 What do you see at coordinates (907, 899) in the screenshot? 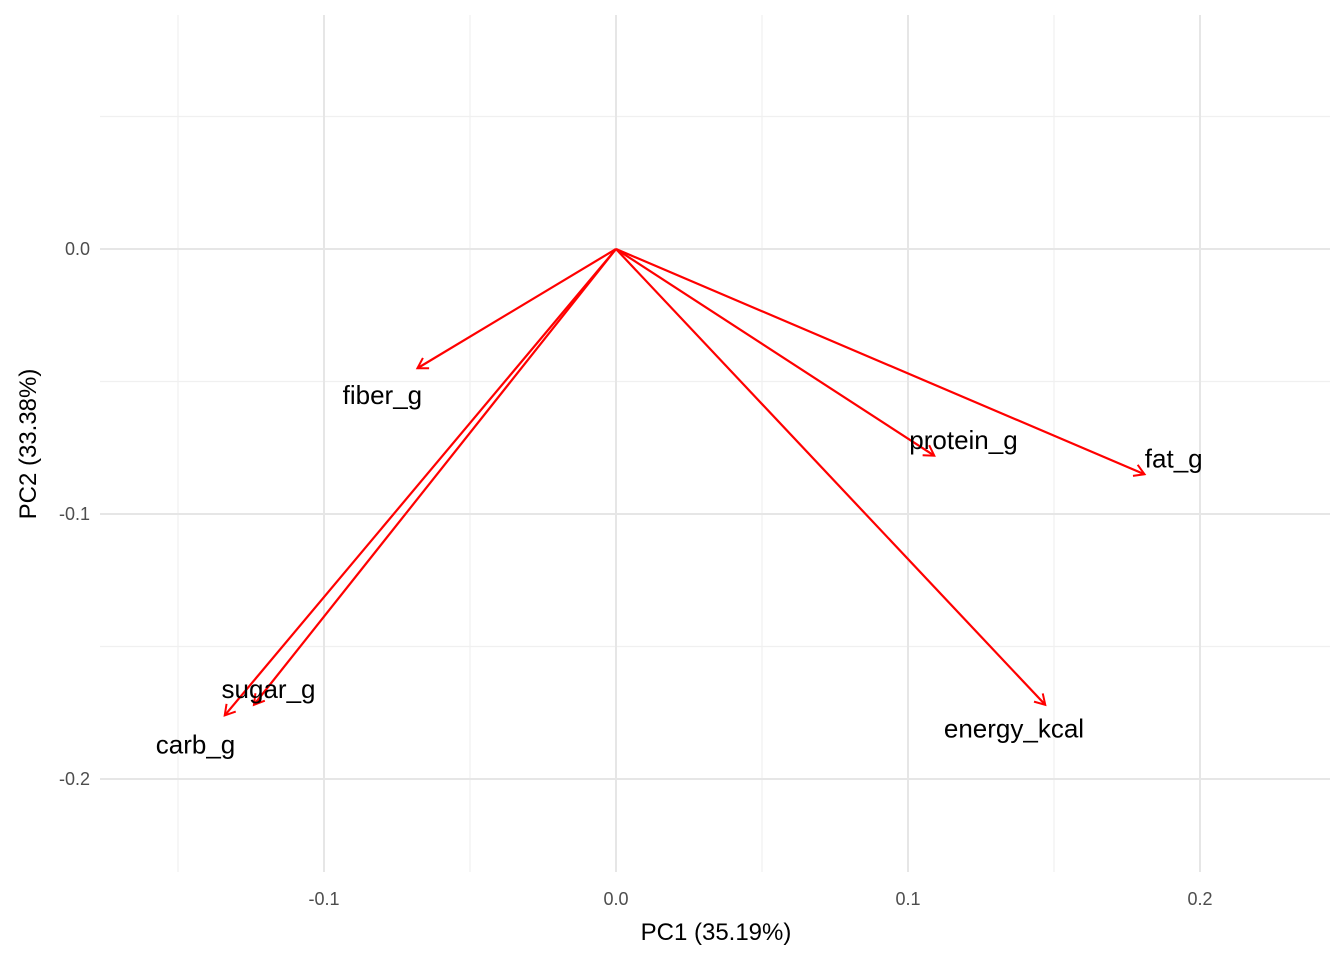
I see `x-tick-label: 0.1` at bounding box center [907, 899].